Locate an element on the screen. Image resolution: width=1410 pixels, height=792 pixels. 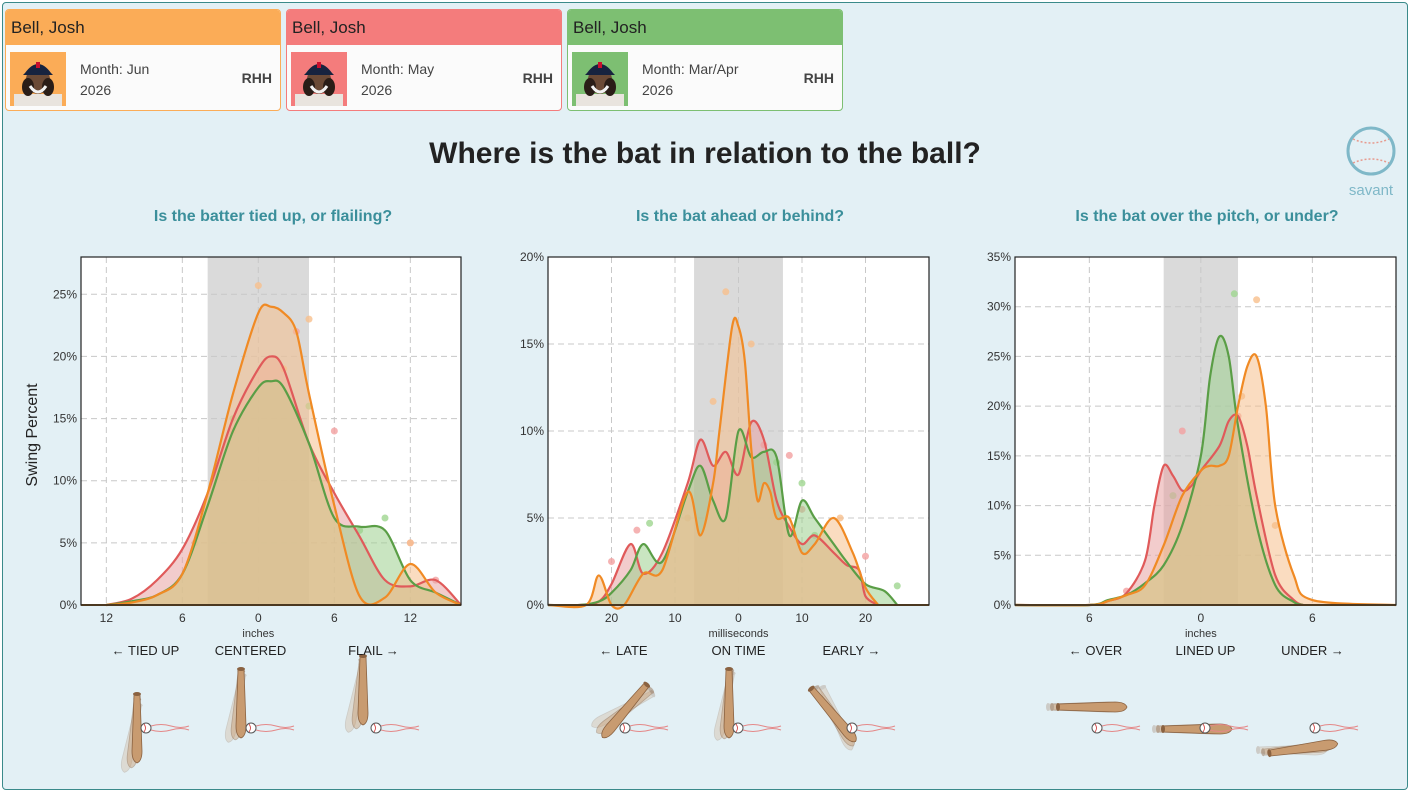
y-tick-label: 10% is located at coordinates (999, 506).